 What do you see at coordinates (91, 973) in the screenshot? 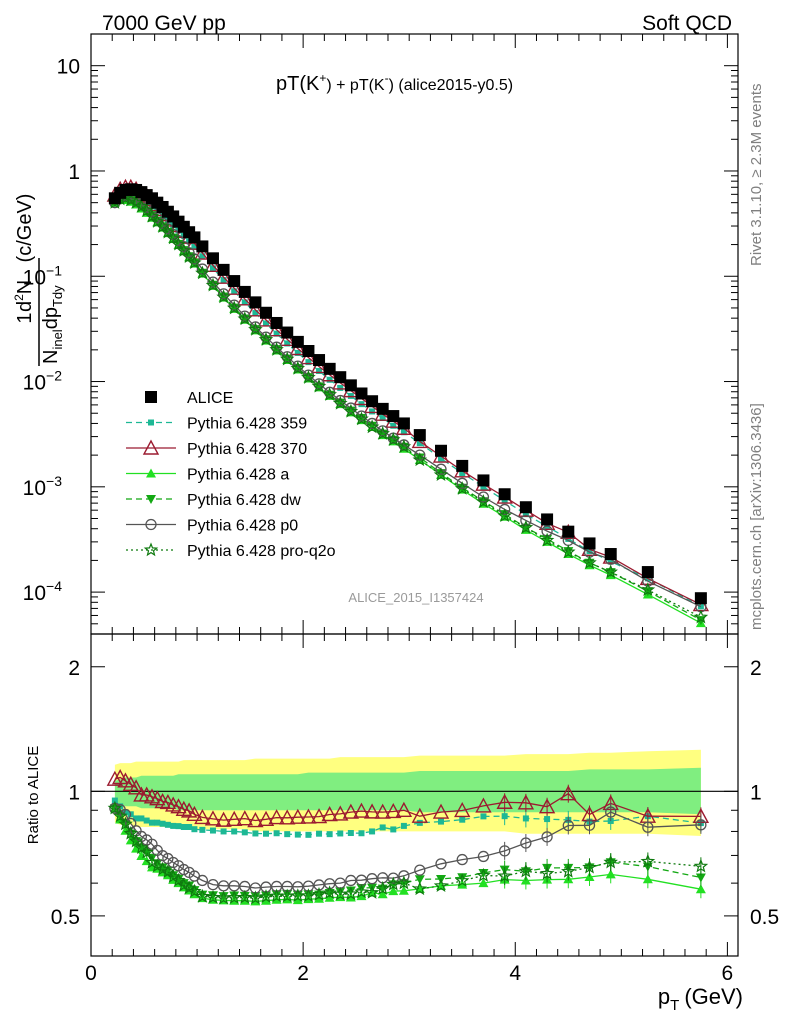
I see `x-tick-label: 0` at bounding box center [91, 973].